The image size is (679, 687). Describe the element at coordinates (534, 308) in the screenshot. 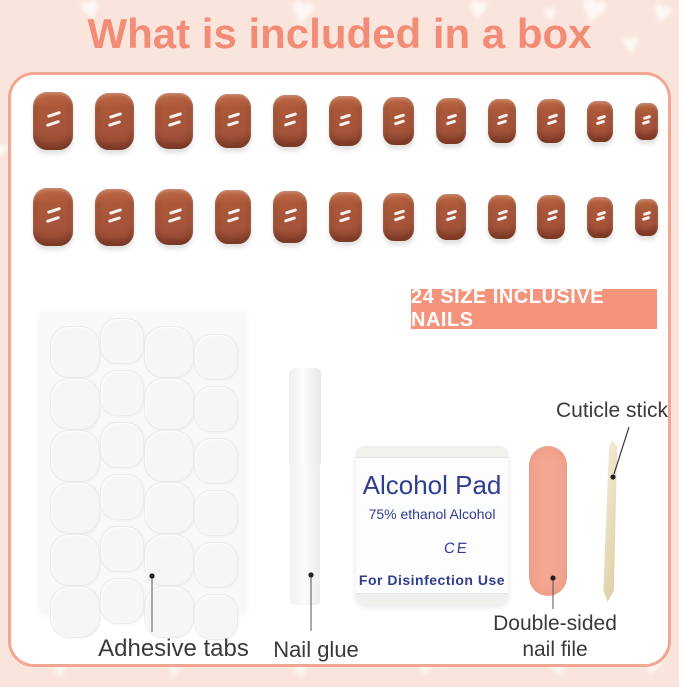

I see `size-badge: 24 SIZE INCLUSIVE NAILS` at that location.